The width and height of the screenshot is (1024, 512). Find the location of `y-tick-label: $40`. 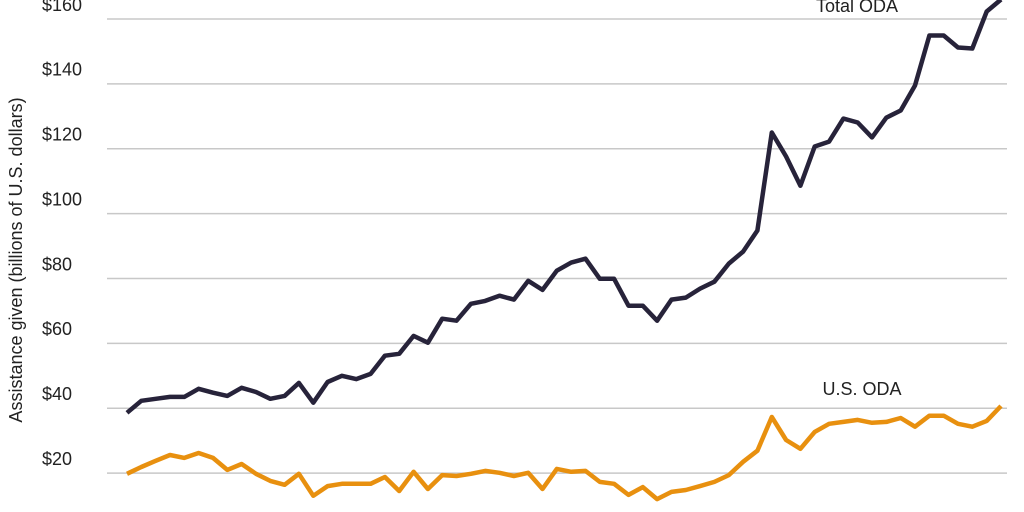

y-tick-label: $40 is located at coordinates (57, 394).